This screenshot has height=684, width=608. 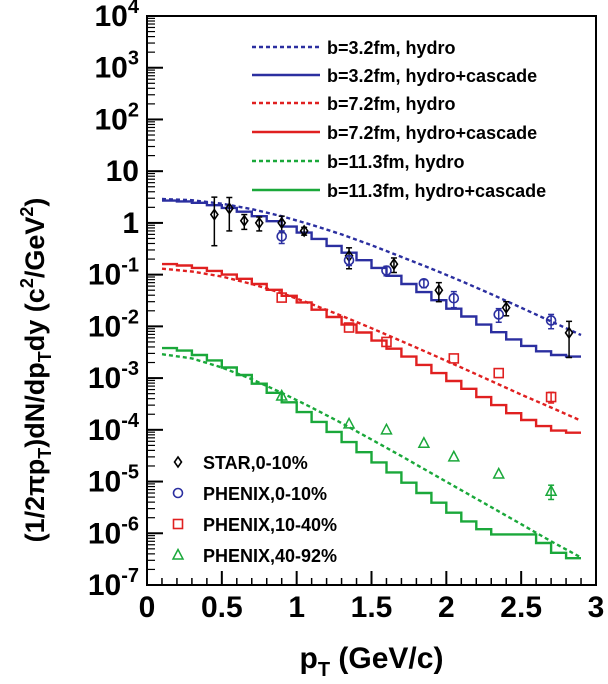 I want to click on y-tick-label: 104, so click(x=117, y=16).